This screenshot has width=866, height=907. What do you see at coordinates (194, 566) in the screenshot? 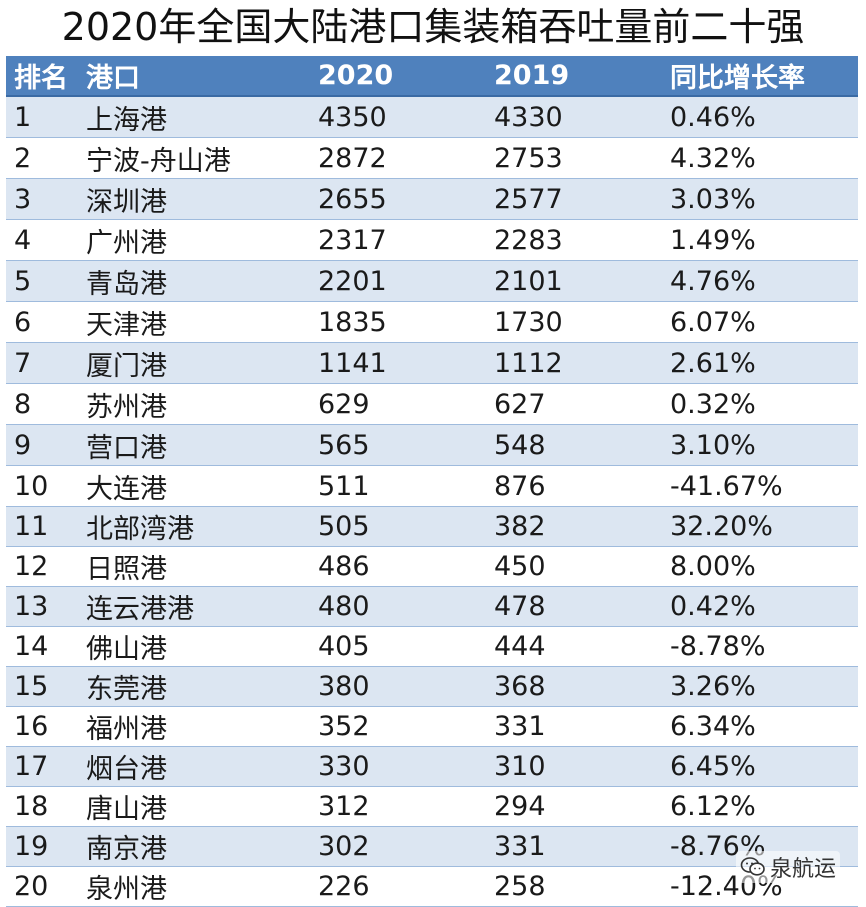
I see `port-cell: 日照港` at bounding box center [194, 566].